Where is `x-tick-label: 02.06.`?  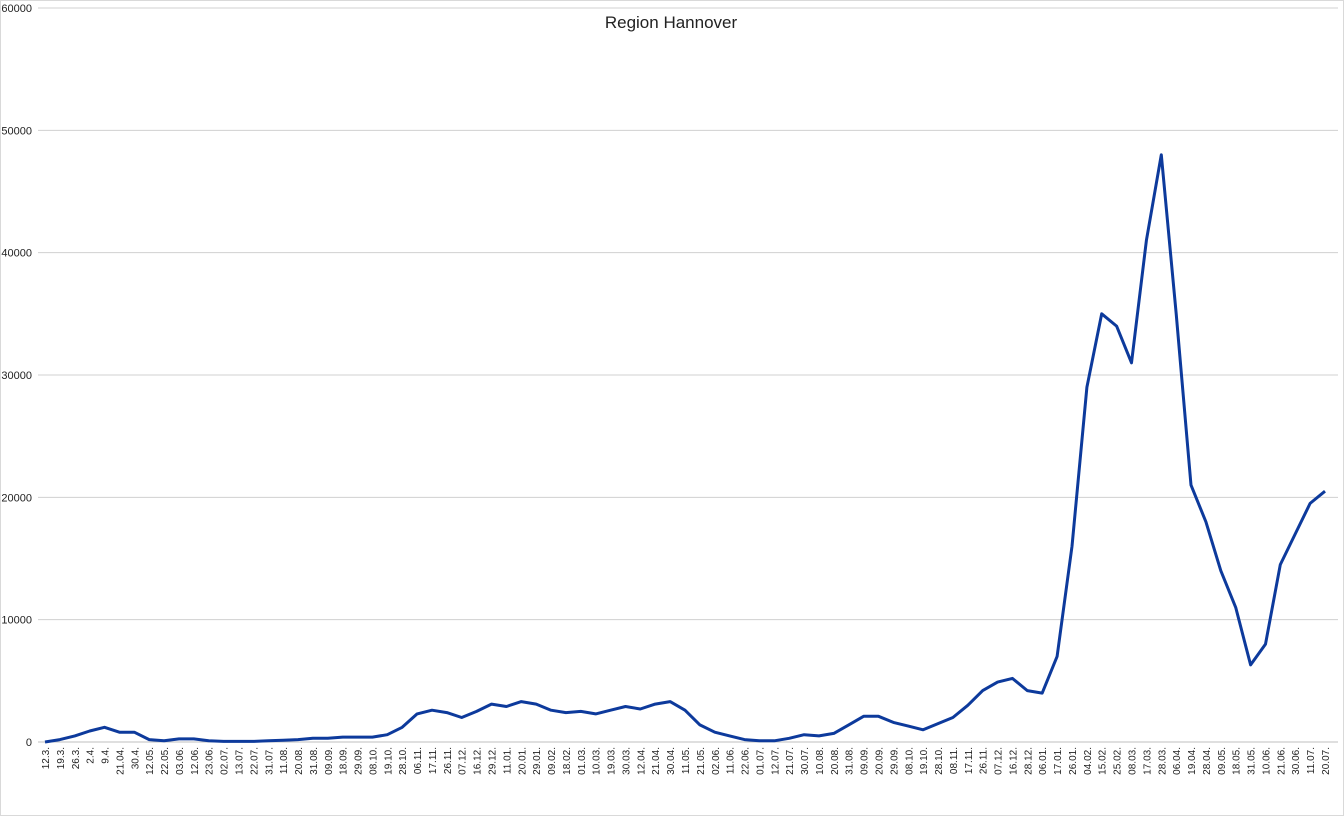 x-tick-label: 02.06. is located at coordinates (716, 761).